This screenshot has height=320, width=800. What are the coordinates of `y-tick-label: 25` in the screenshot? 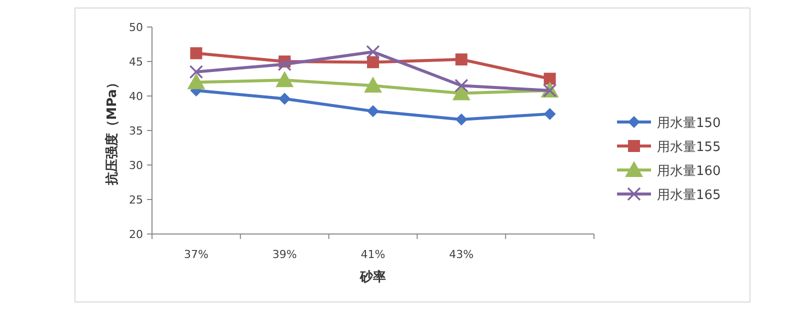 It's located at (136, 200).